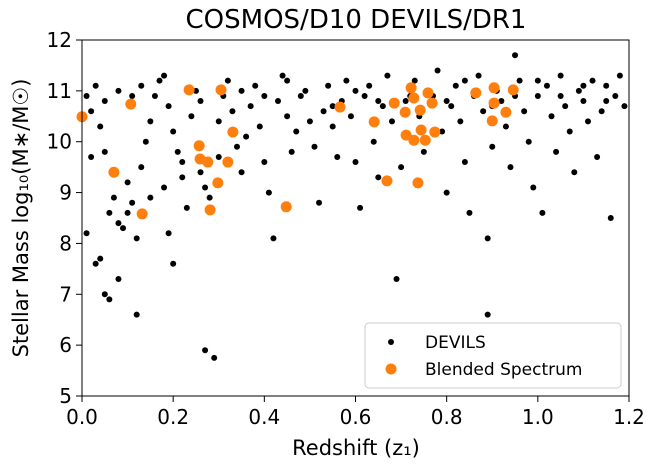 This screenshot has height=467, width=656. I want to click on x-tick-label: 0.4, so click(264, 417).